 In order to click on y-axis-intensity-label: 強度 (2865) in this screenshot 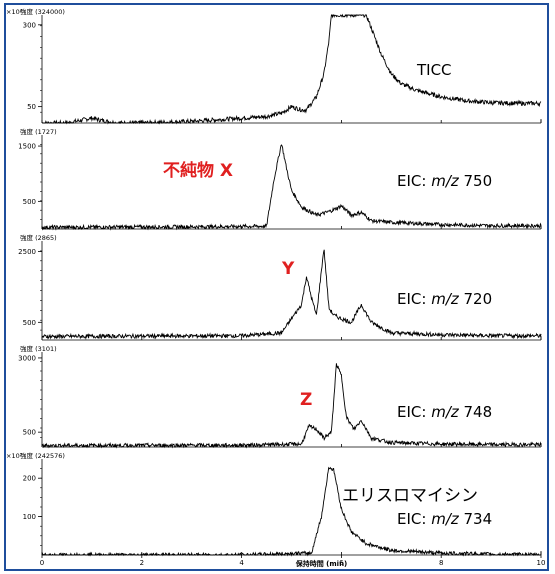, I will do `click(38, 237)`.